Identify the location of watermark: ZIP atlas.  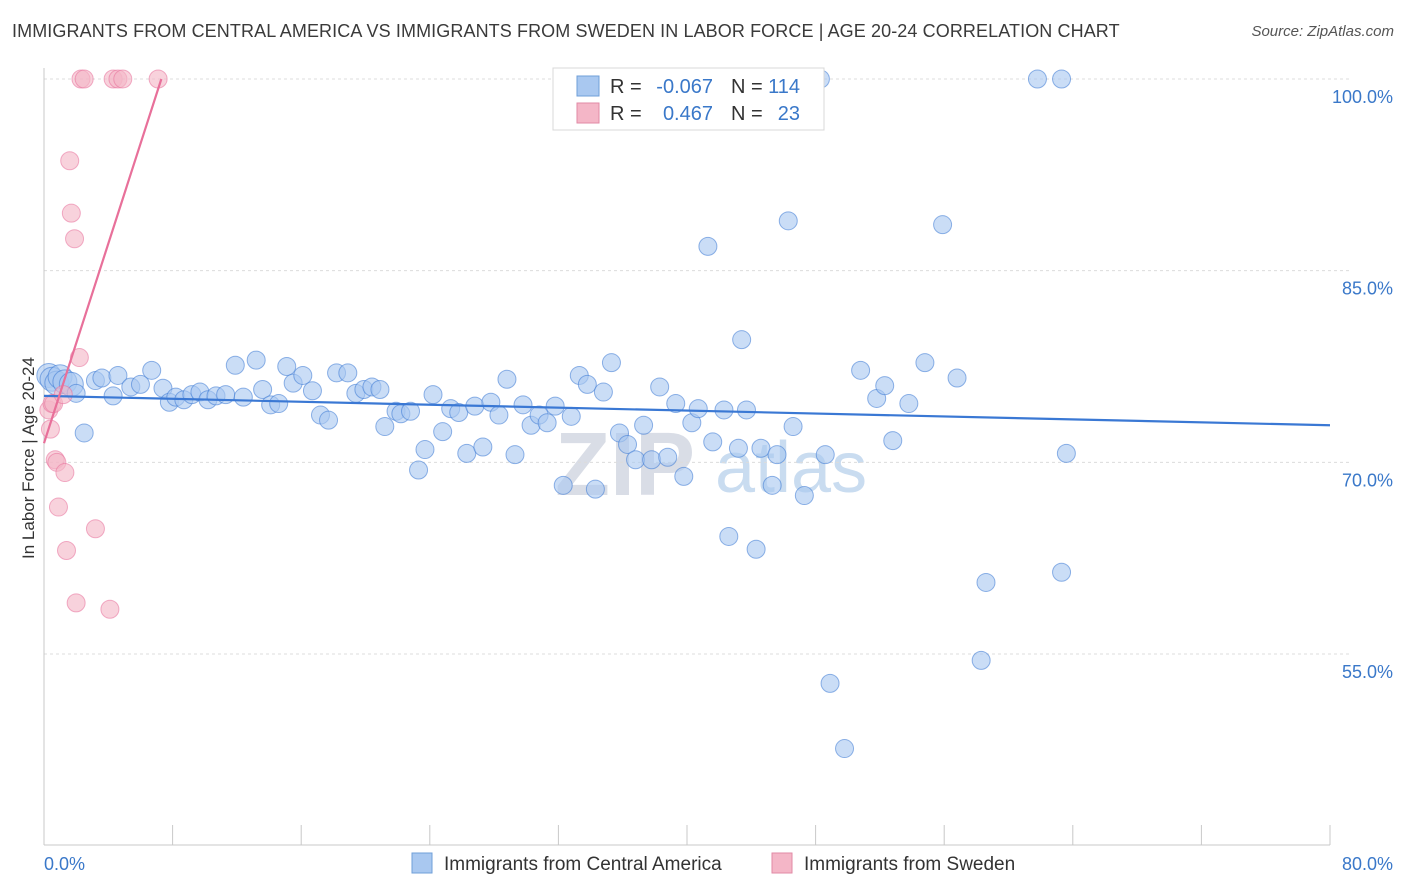
(711, 465).